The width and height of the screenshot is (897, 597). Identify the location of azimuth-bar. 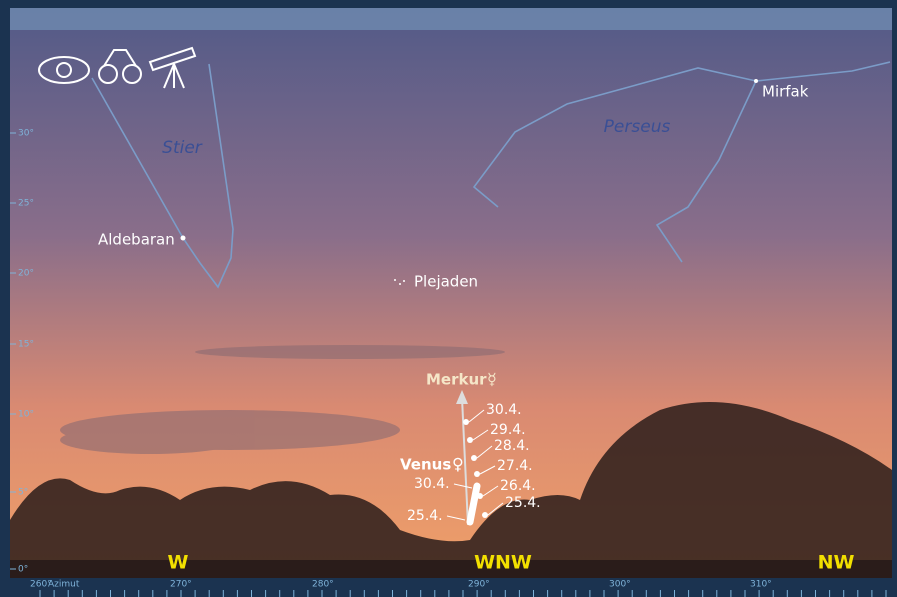
(451, 587).